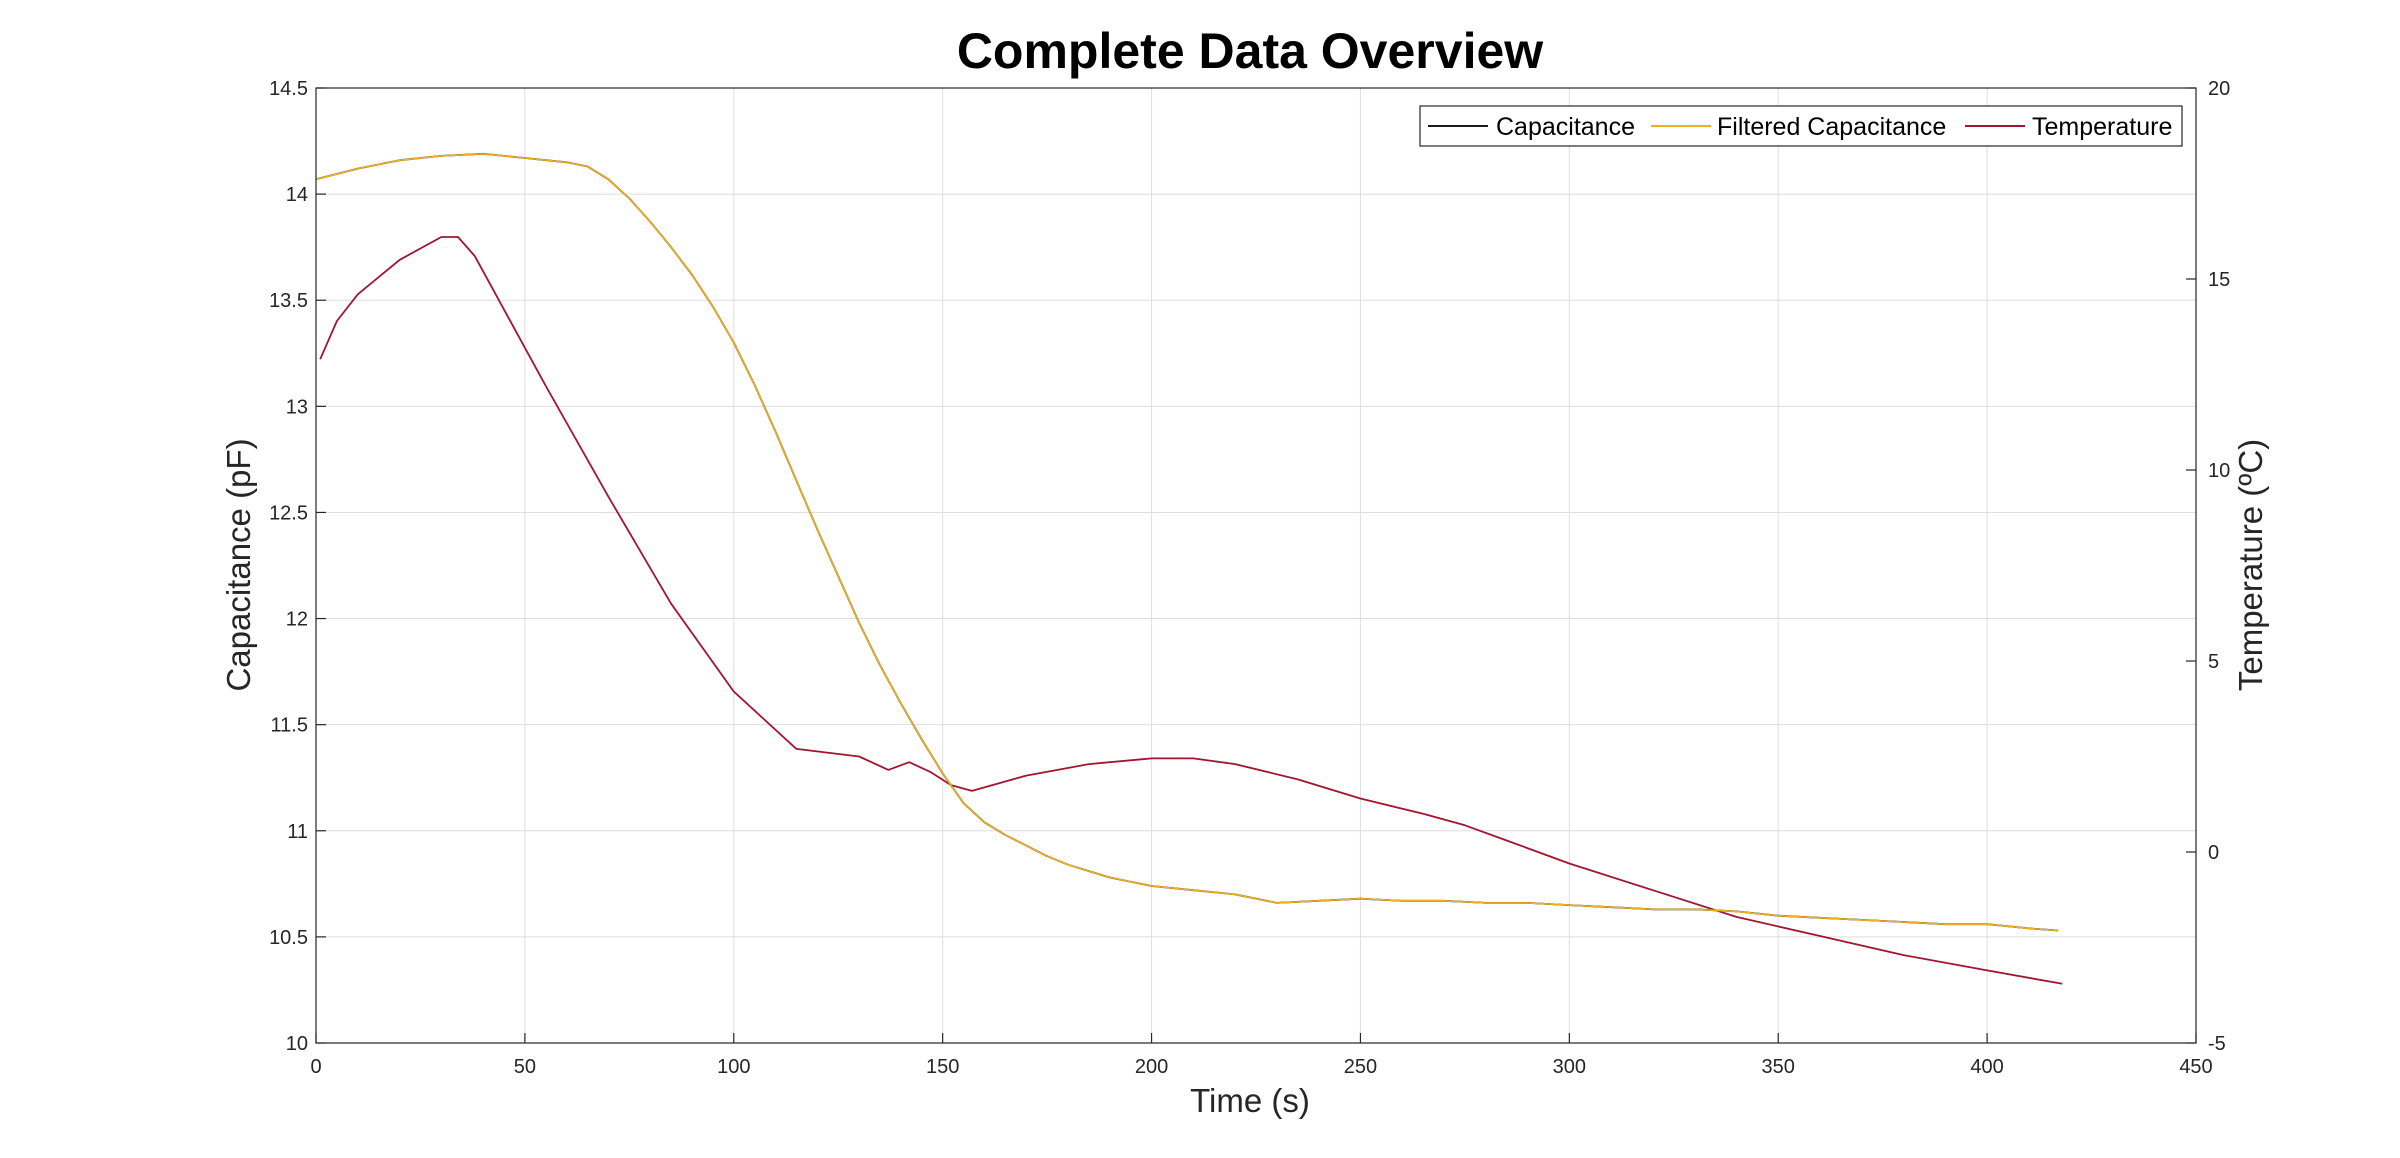  What do you see at coordinates (288, 301) in the screenshot?
I see `y-left-tick-label: 13.5` at bounding box center [288, 301].